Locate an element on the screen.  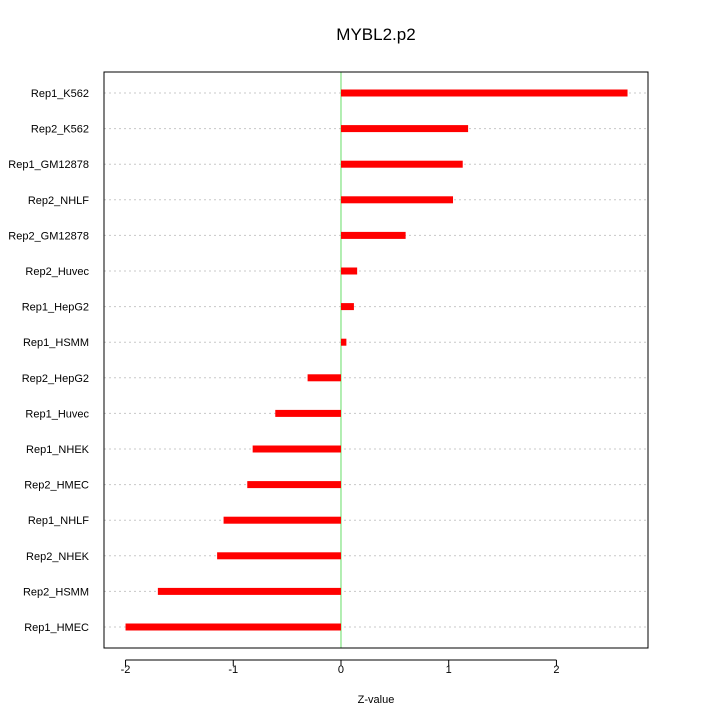
category-label: Rep2_HMEC is located at coordinates (56, 486).